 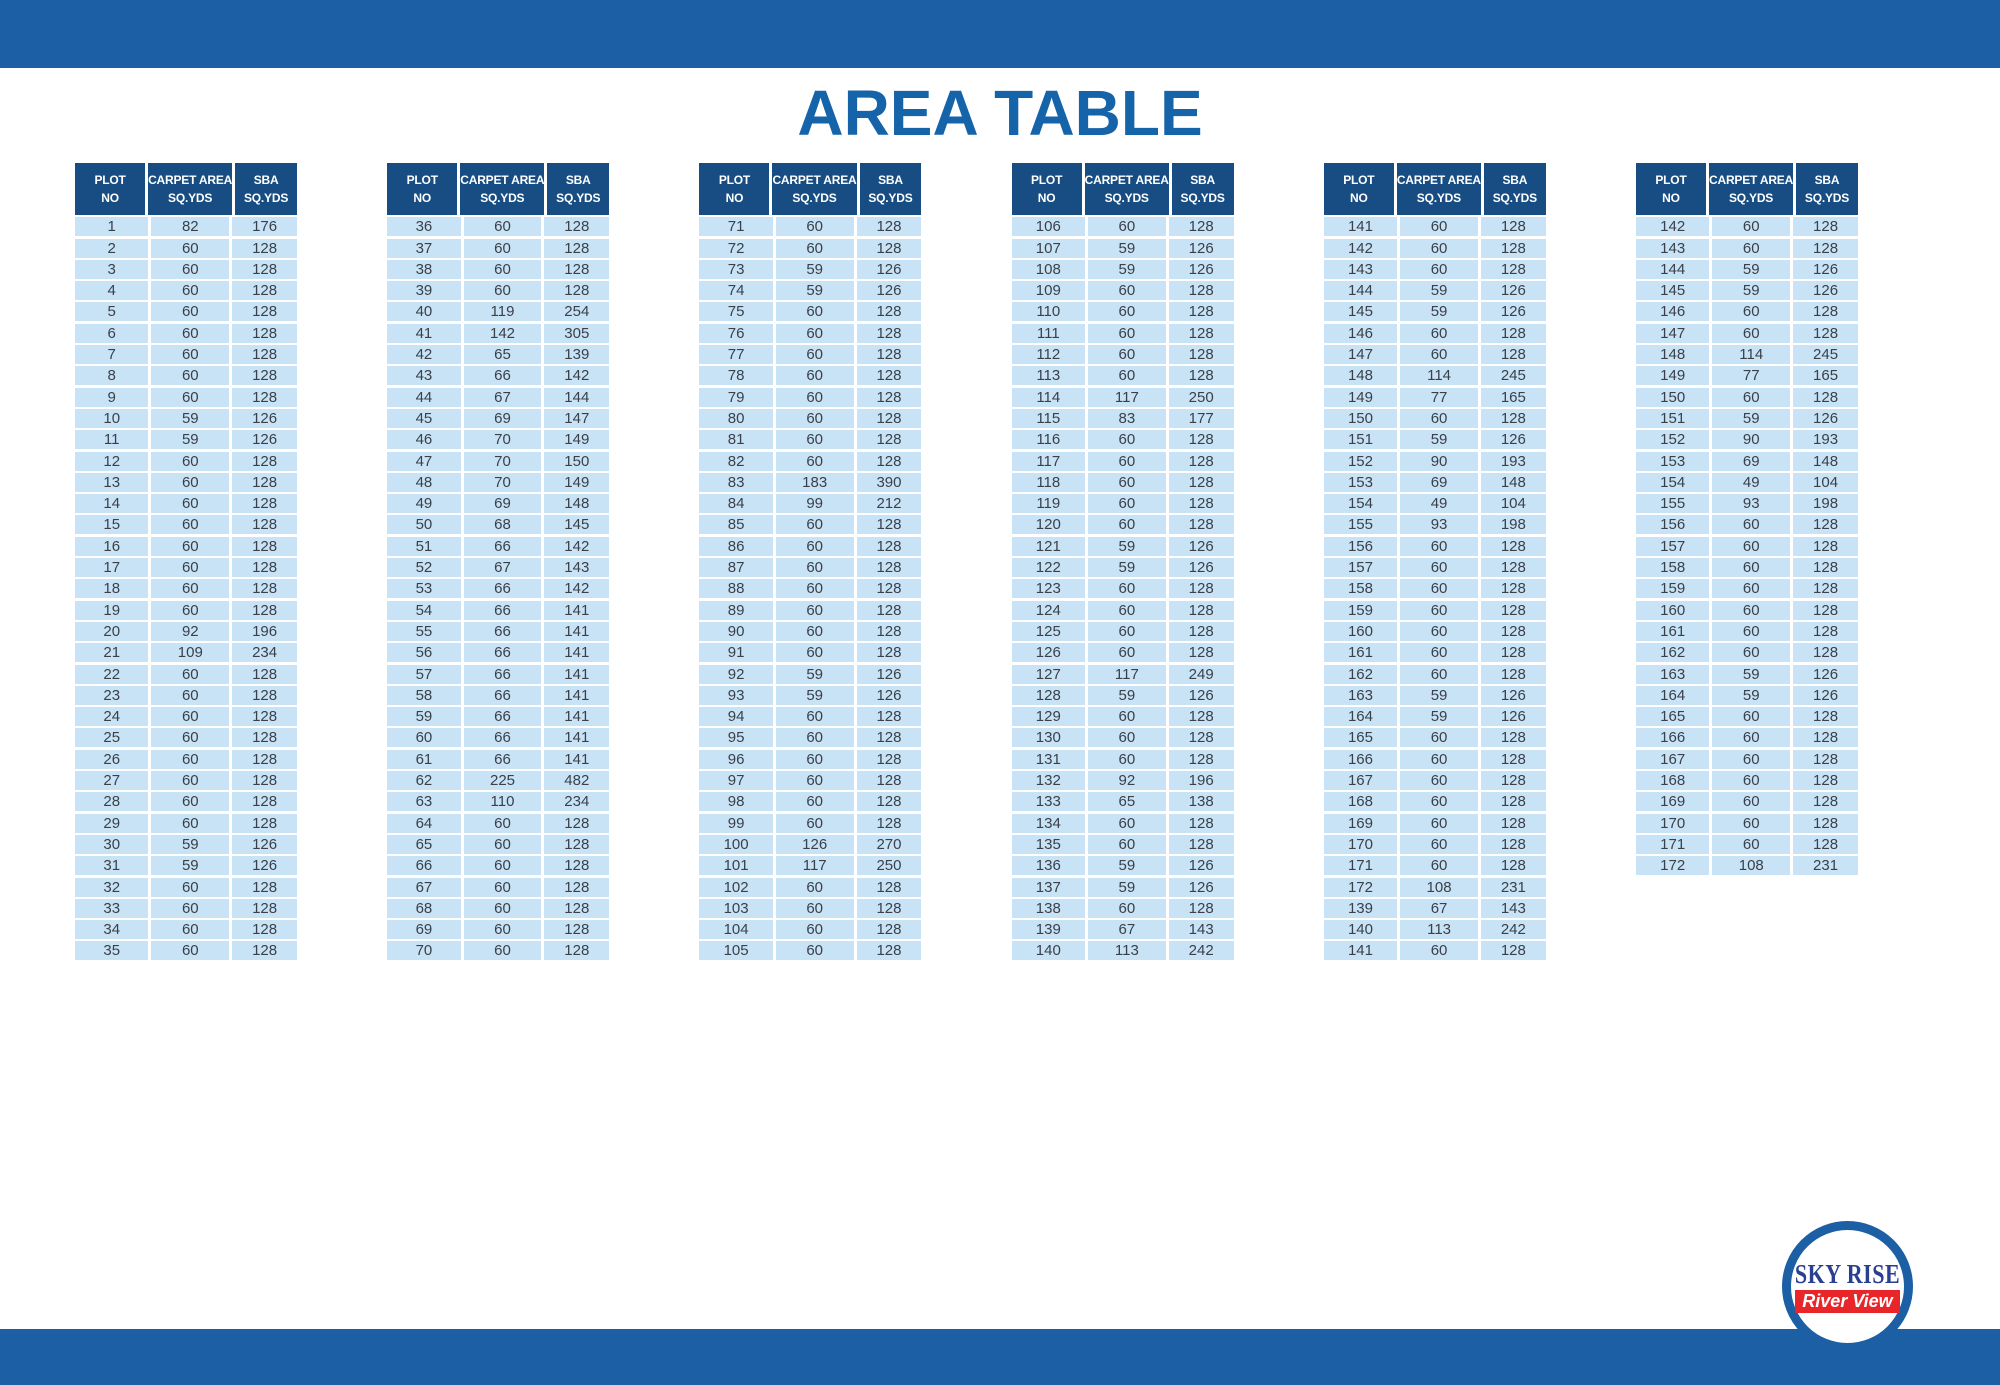 What do you see at coordinates (1048, 781) in the screenshot?
I see `plot-no-cell: 132` at bounding box center [1048, 781].